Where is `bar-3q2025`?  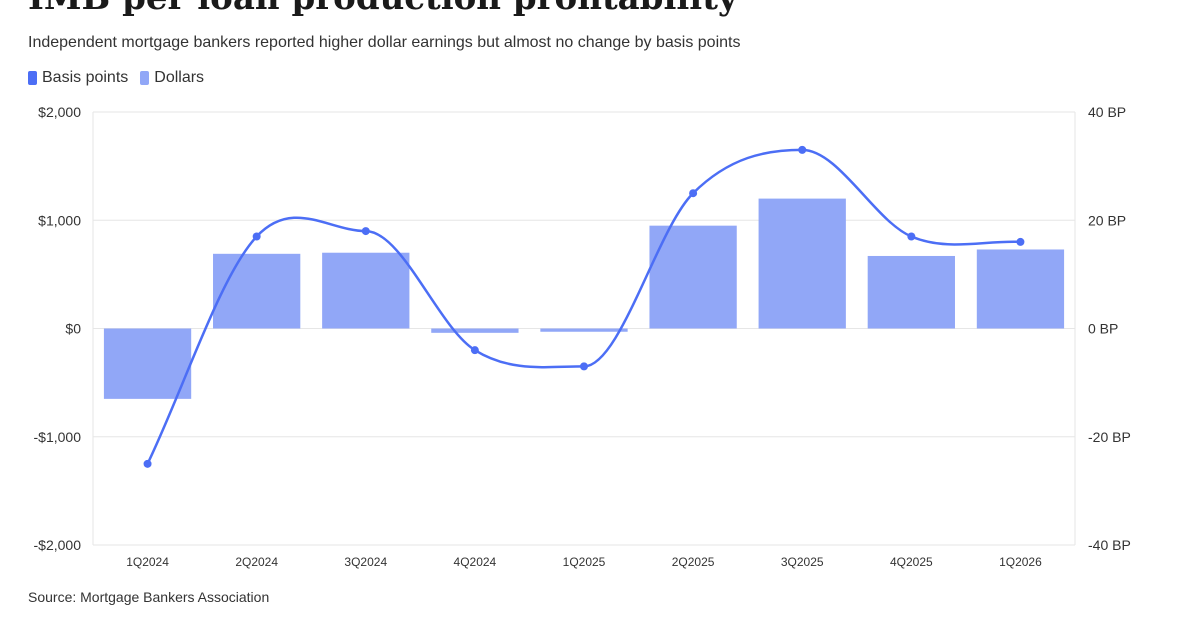
bar-3q2025 is located at coordinates (802, 263).